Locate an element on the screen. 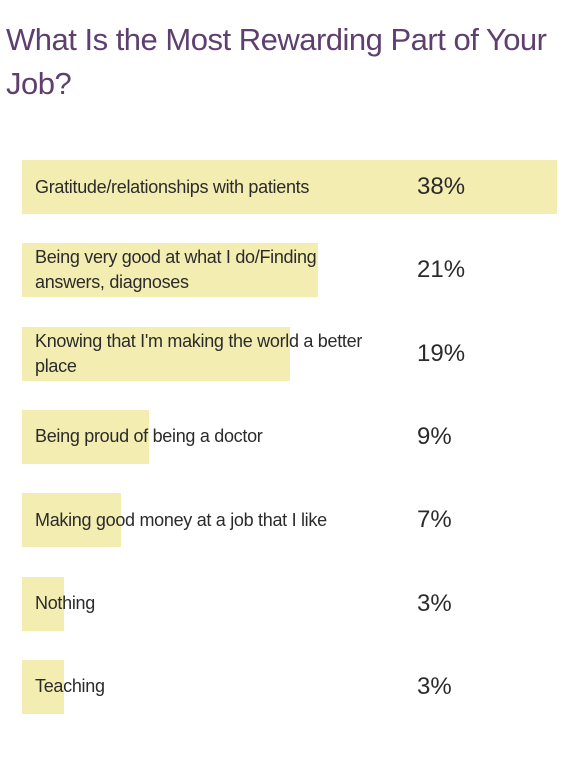 Image resolution: width=580 pixels, height=769 pixels. category-label: Gratitude/relationships with patients is located at coordinates (172, 186).